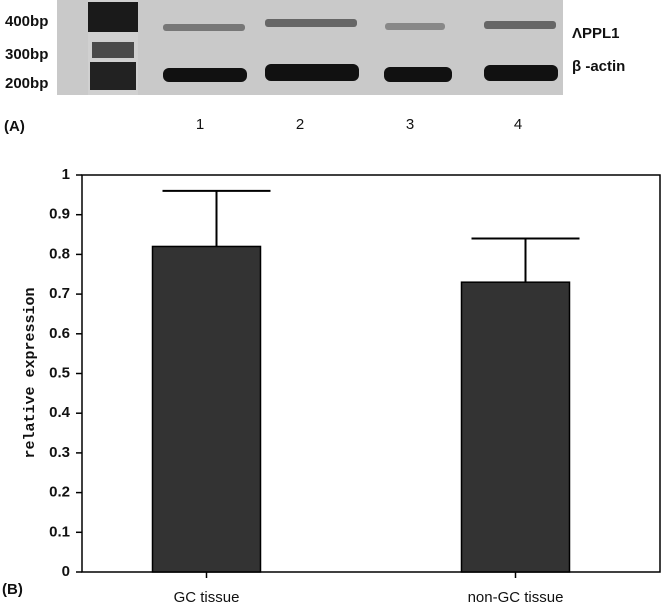 Image resolution: width=665 pixels, height=609 pixels. What do you see at coordinates (12, 589) in the screenshot?
I see `panel-label: (B)` at bounding box center [12, 589].